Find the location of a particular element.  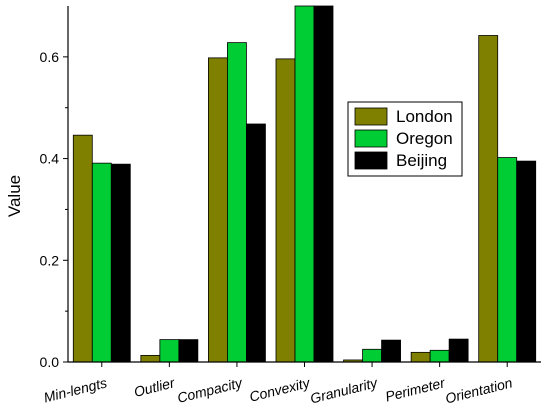

bar-beijing-min-lengts is located at coordinates (120, 263).